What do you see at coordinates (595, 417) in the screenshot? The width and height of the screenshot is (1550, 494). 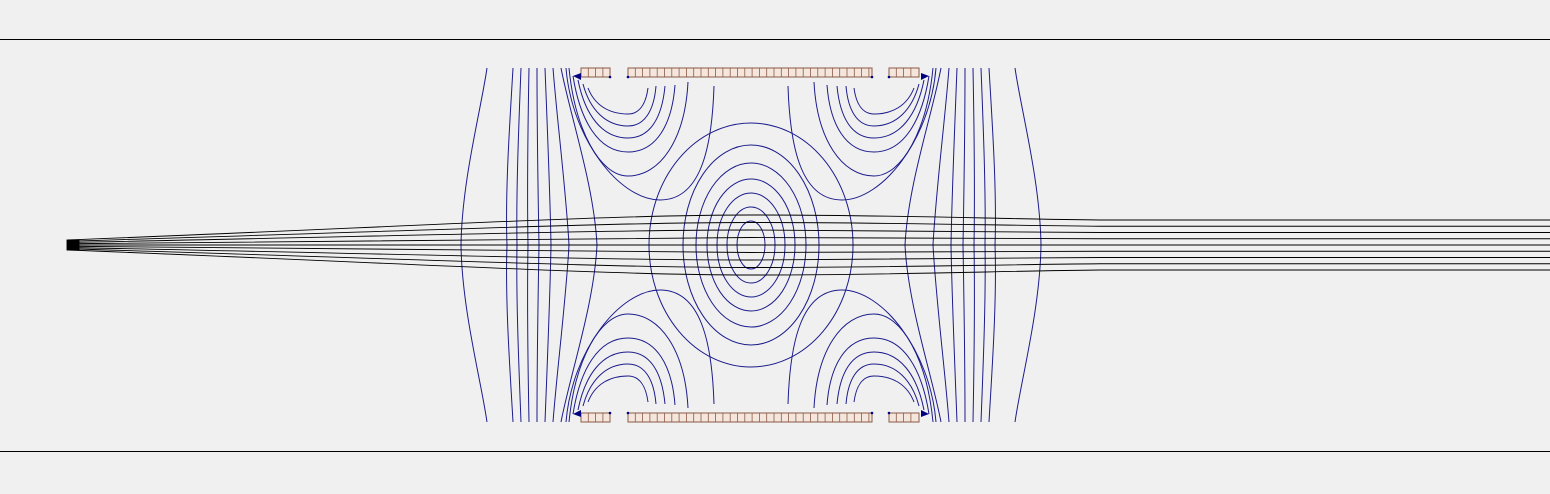 I see `electrode-left-ring-bottom` at bounding box center [595, 417].